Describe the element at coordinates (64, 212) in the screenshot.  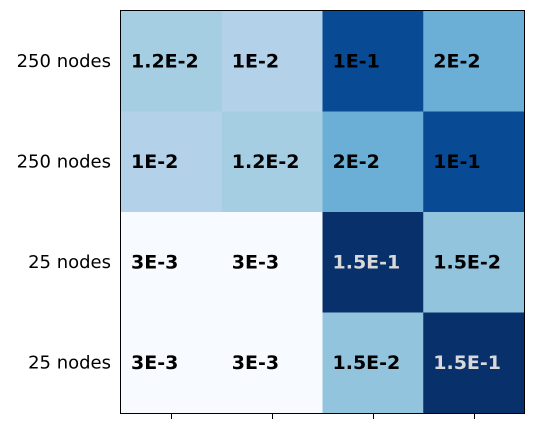
I see `y-tick-labels: 250 nodes 250 nodes 25 nodes 25 nodes` at that location.